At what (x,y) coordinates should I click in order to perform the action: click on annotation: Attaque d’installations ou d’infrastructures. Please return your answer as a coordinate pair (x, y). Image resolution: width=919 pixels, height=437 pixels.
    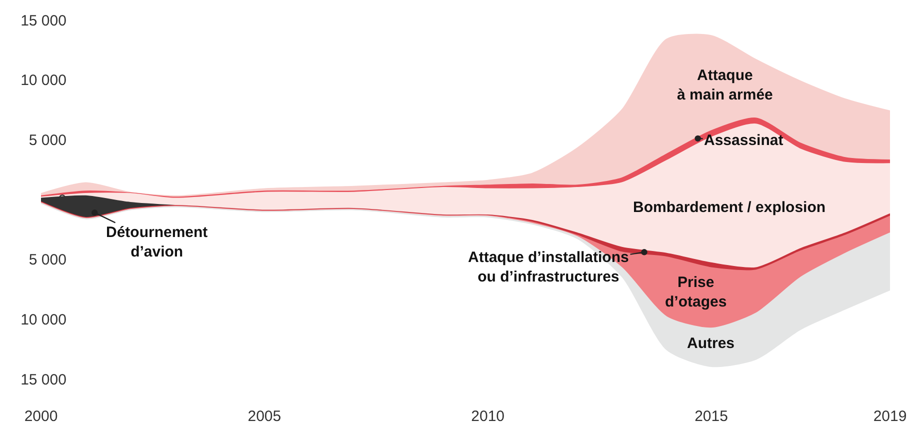
    Looking at the image, I should click on (548, 267).